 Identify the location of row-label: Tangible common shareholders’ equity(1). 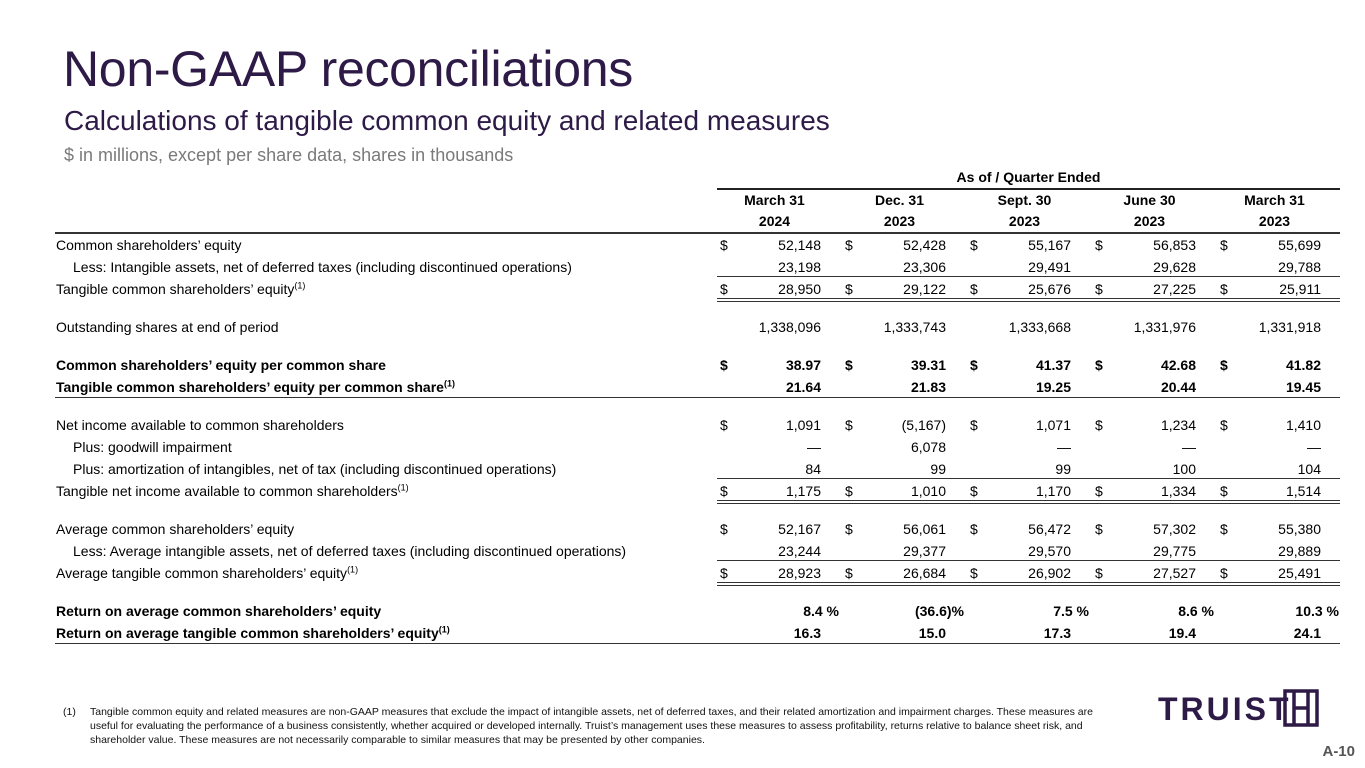
(180, 289).